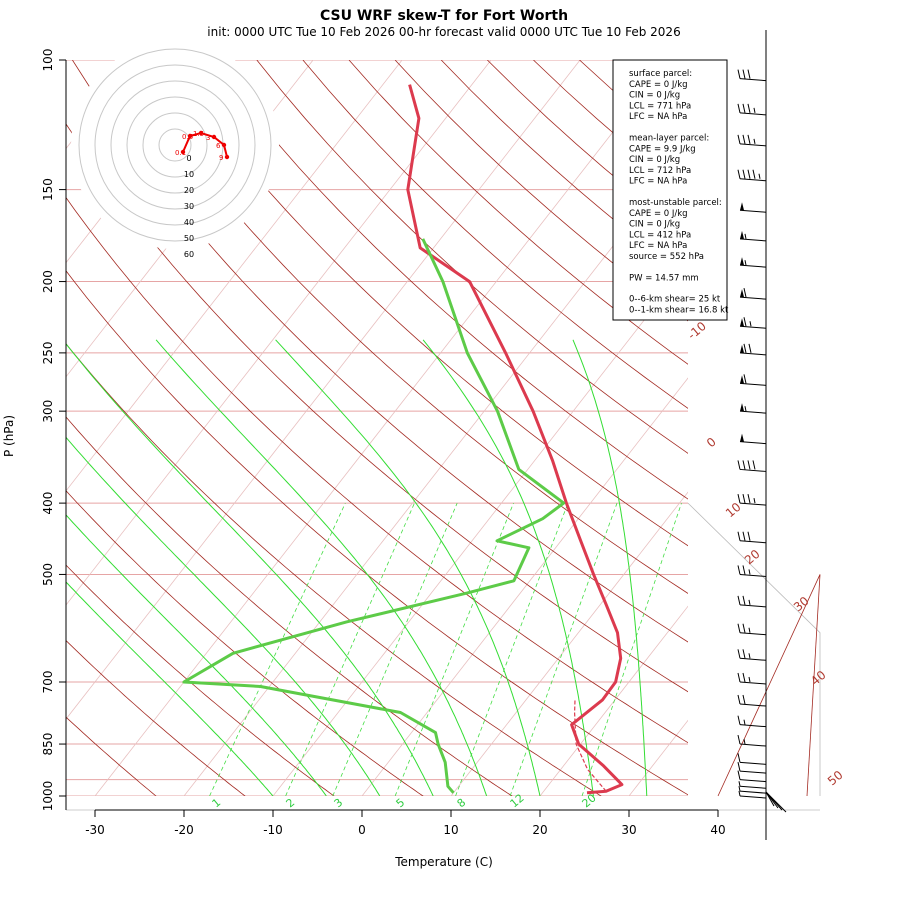 Image resolution: width=900 pixels, height=900 pixels. I want to click on hodograph-point-label: 1.5, so click(198, 134).